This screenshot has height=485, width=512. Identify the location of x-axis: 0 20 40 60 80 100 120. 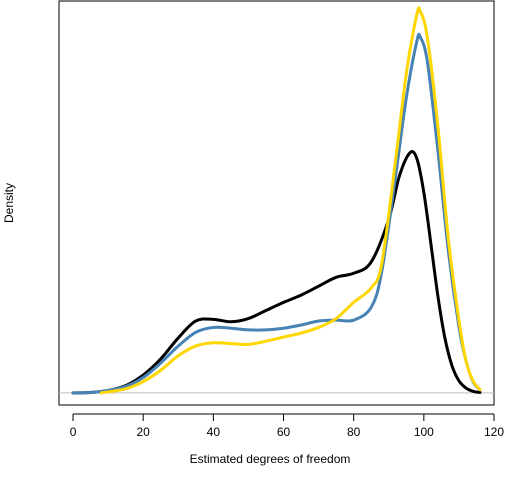
(287, 426).